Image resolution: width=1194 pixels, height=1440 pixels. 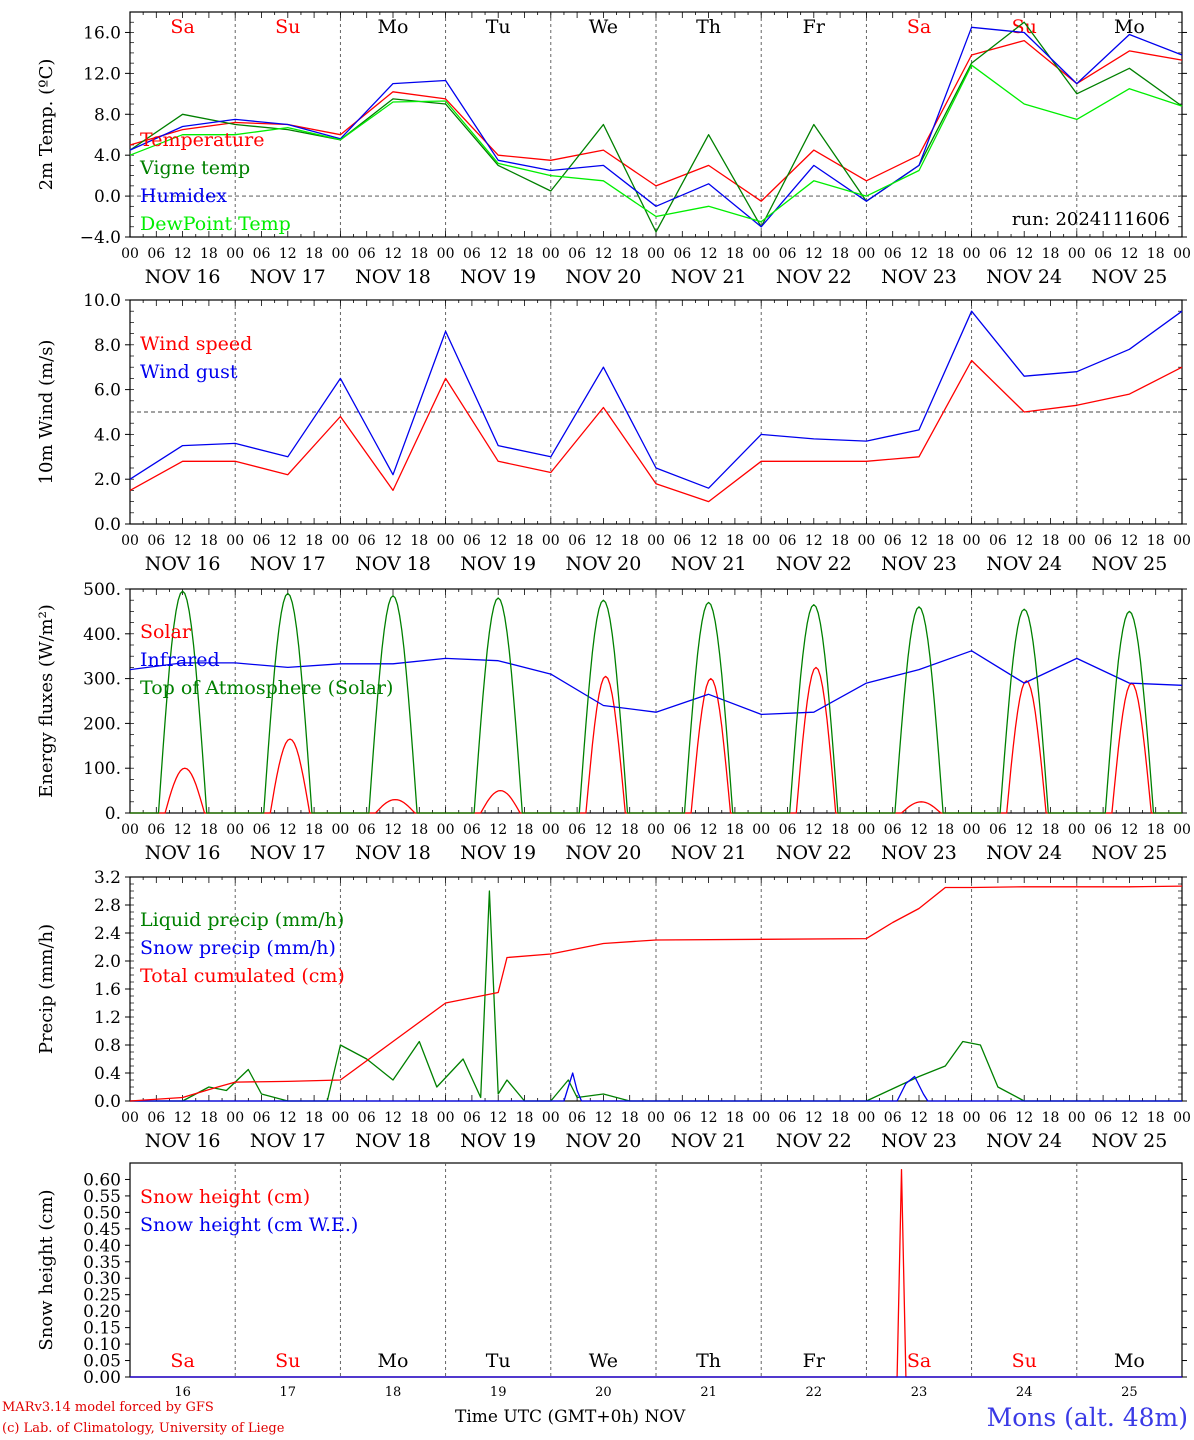 I want to click on y-tick-label: 3.2, so click(x=107, y=878).